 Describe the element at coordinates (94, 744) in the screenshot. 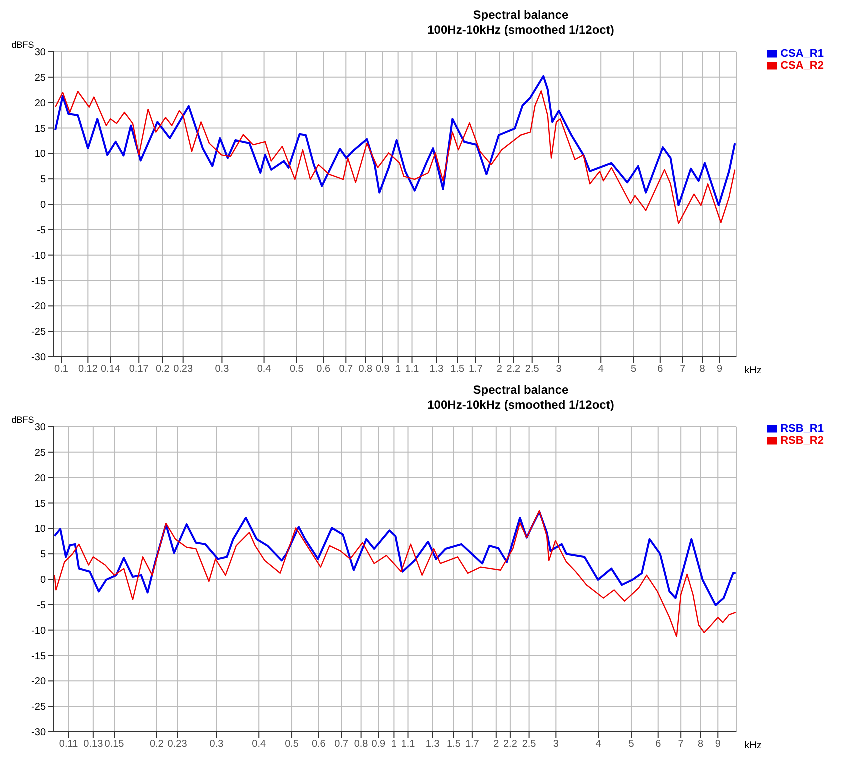

I see `x-tick-label: 0.13` at that location.